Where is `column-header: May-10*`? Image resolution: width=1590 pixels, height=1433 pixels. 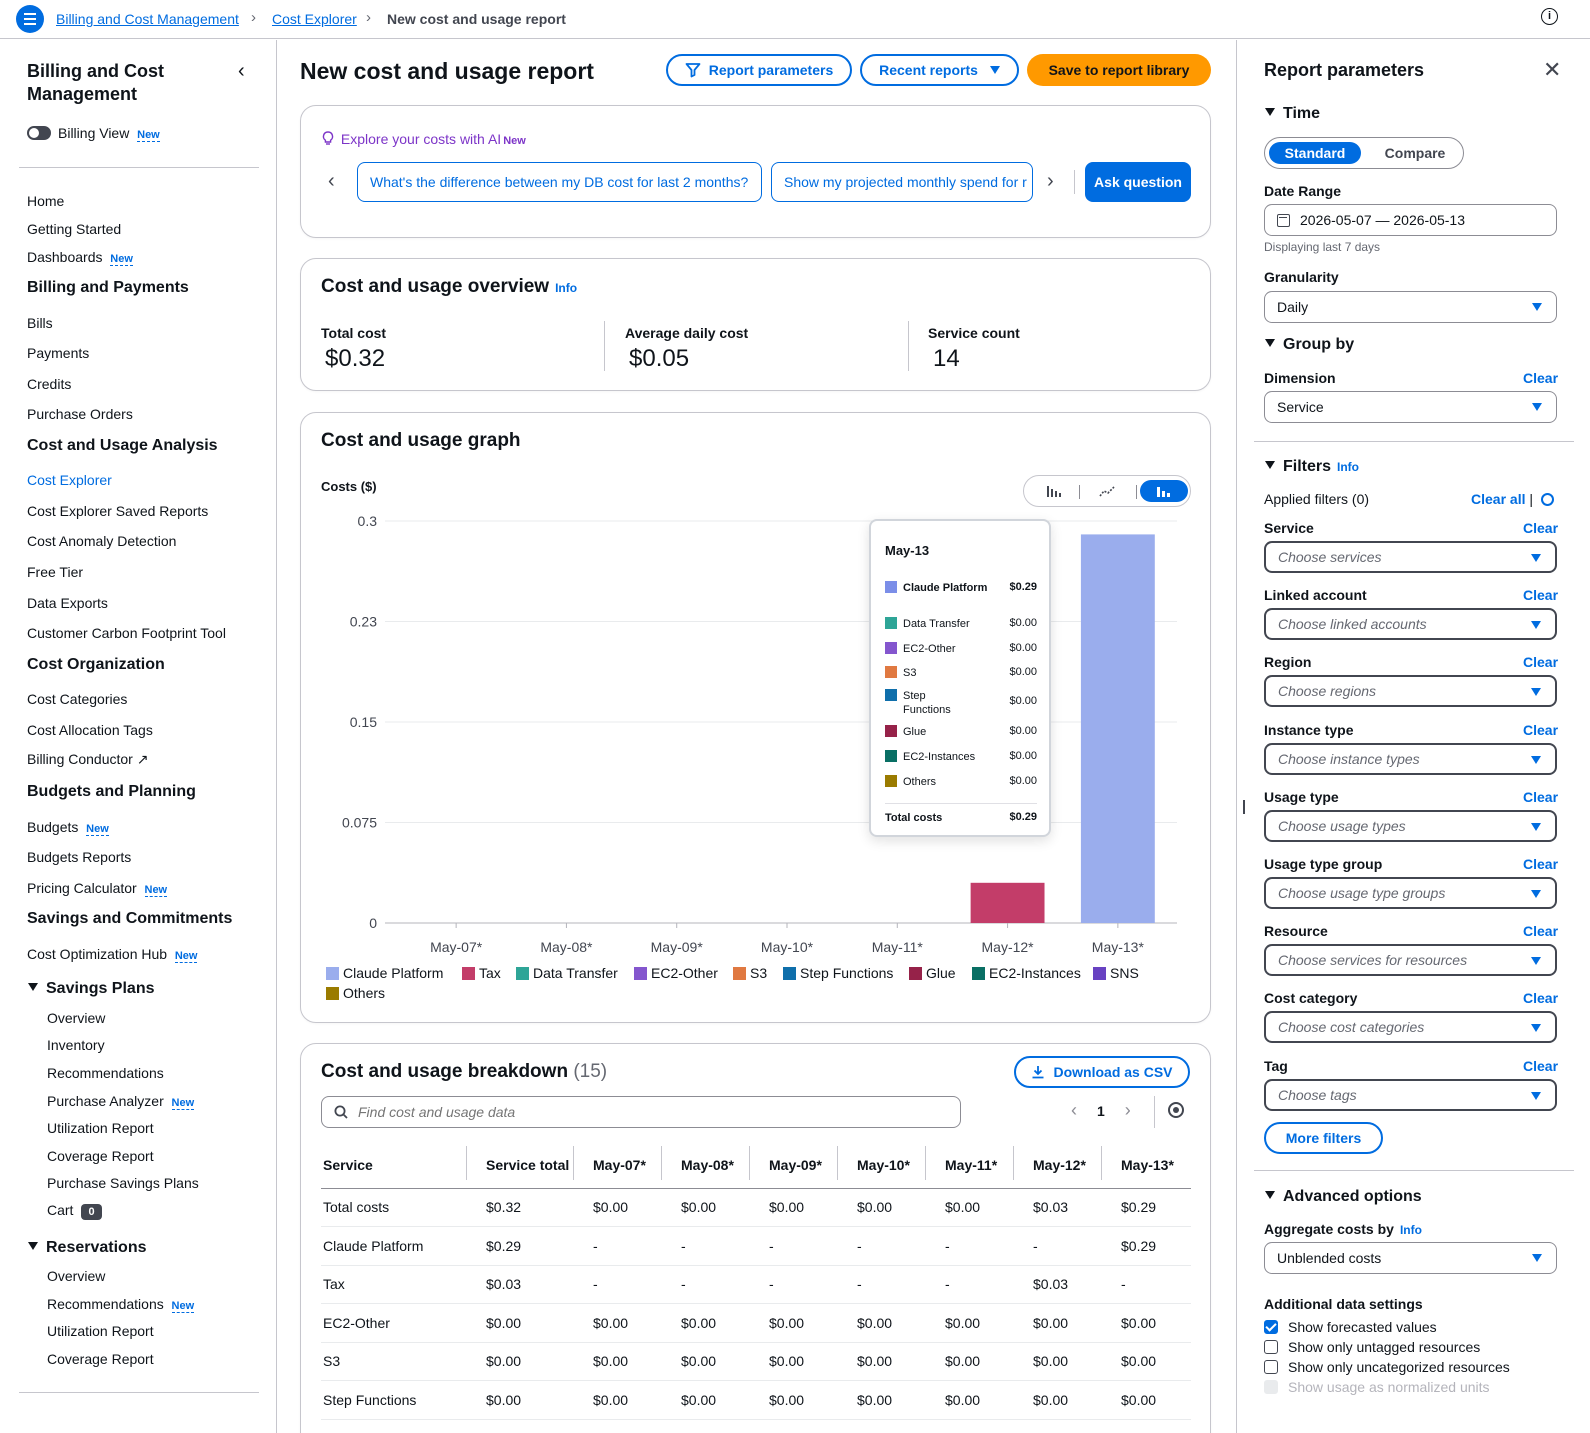
column-header: May-10* is located at coordinates (881, 1166).